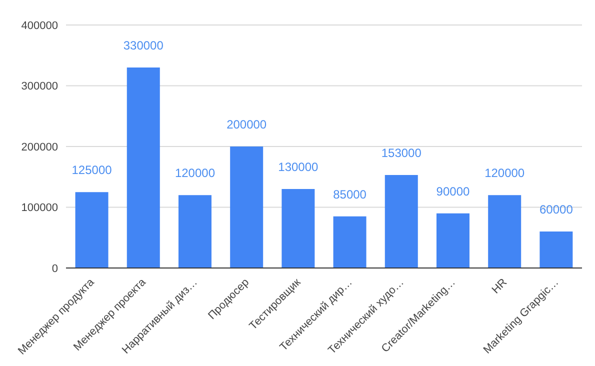 Image resolution: width=595 pixels, height=366 pixels. Describe the element at coordinates (557, 209) in the screenshot. I see `data-label: 60000` at that location.